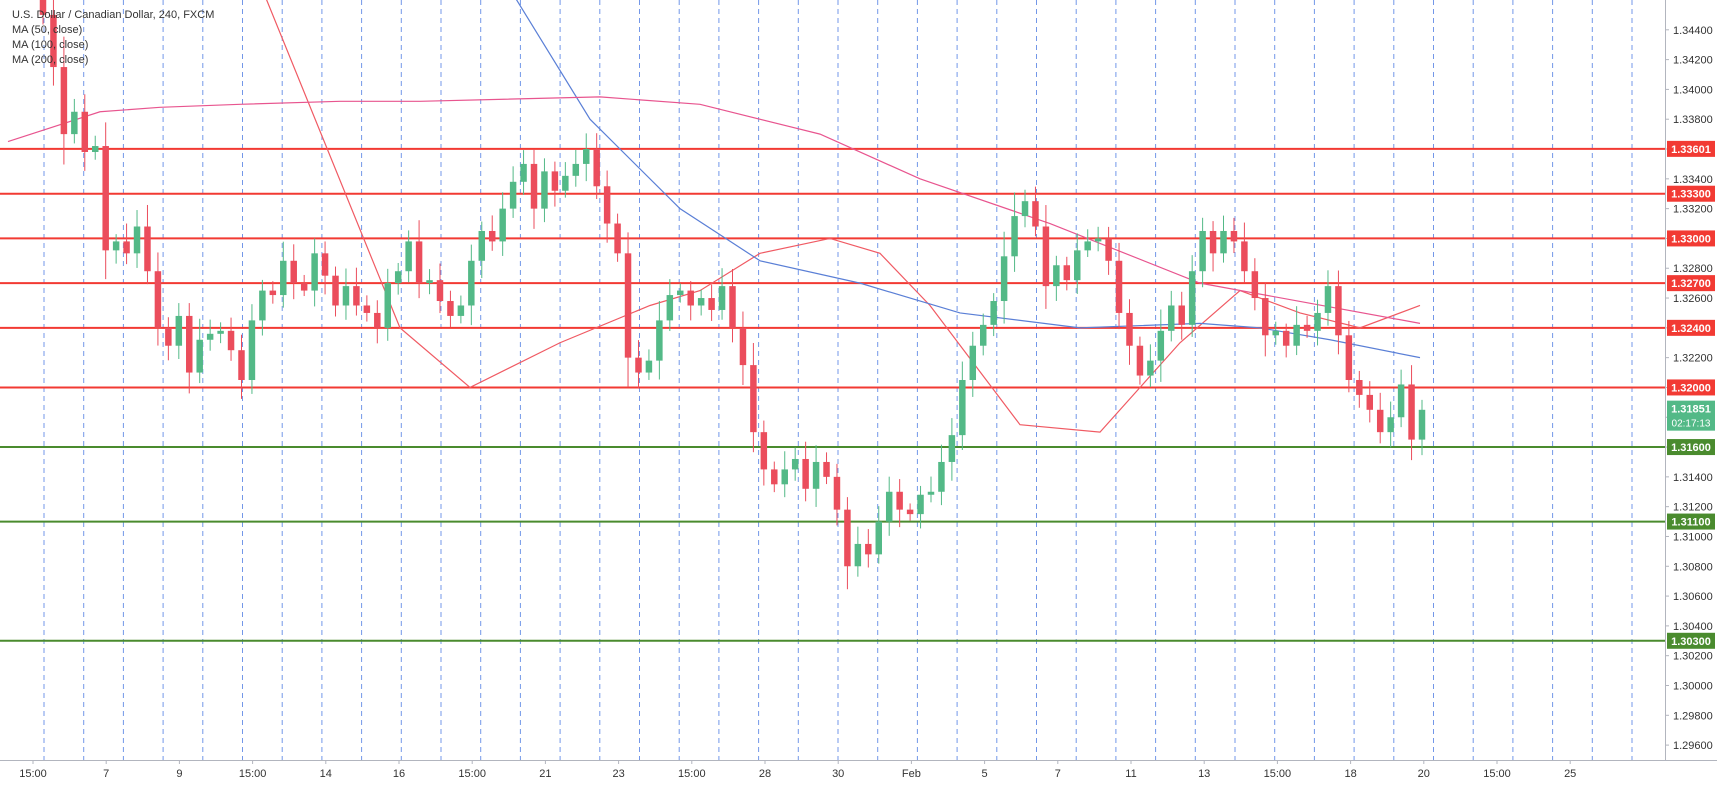 Image resolution: width=1717 pixels, height=794 pixels. What do you see at coordinates (1424, 774) in the screenshot?
I see `x-tick-label: 20` at bounding box center [1424, 774].